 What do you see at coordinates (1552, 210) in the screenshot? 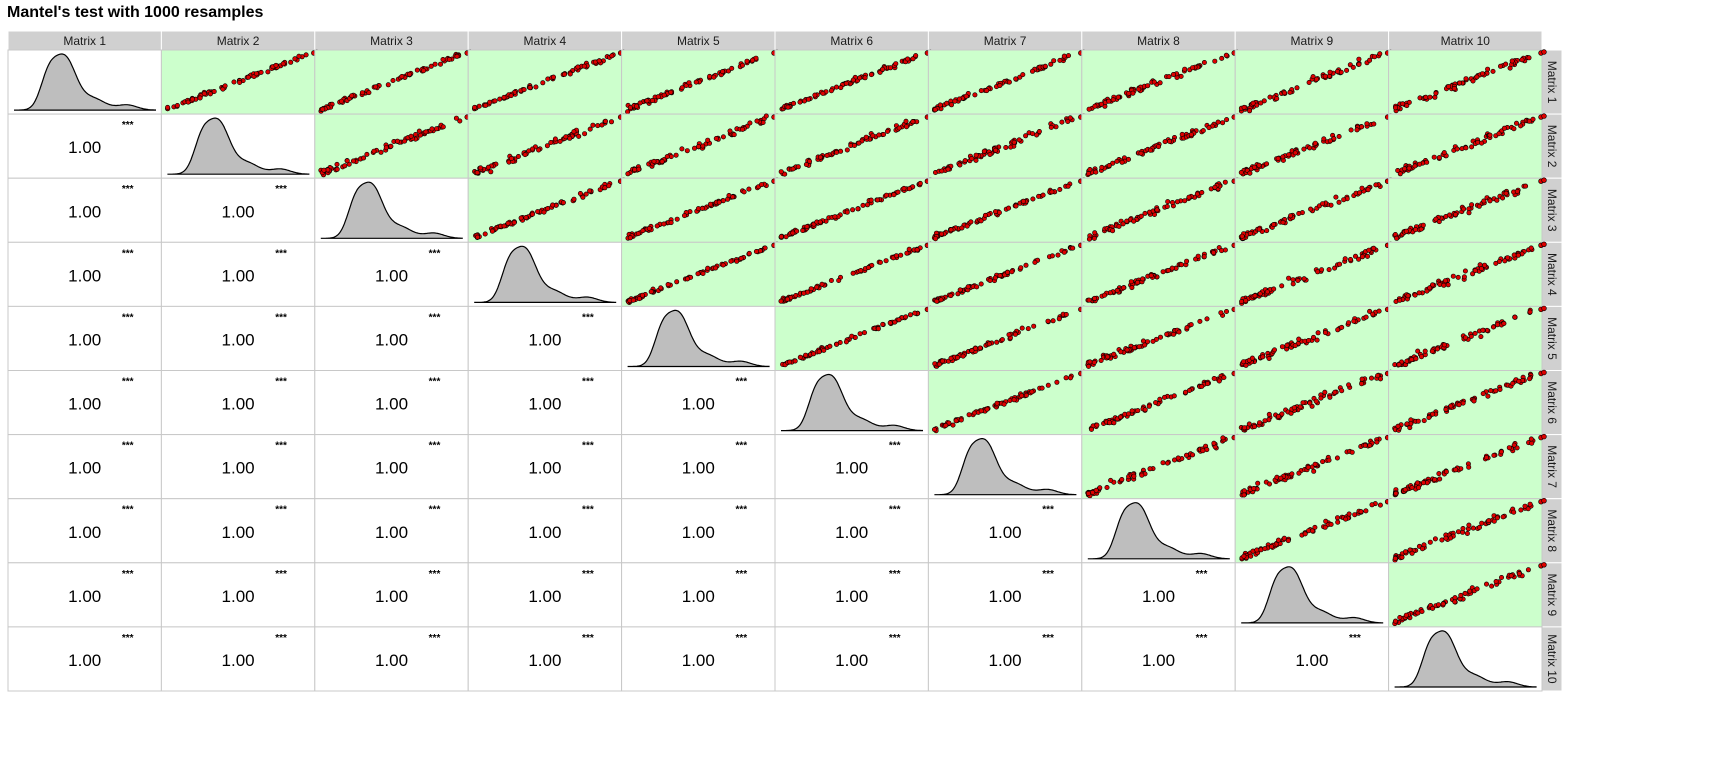
I see `right-strip-label: Matrix 3` at bounding box center [1552, 210].